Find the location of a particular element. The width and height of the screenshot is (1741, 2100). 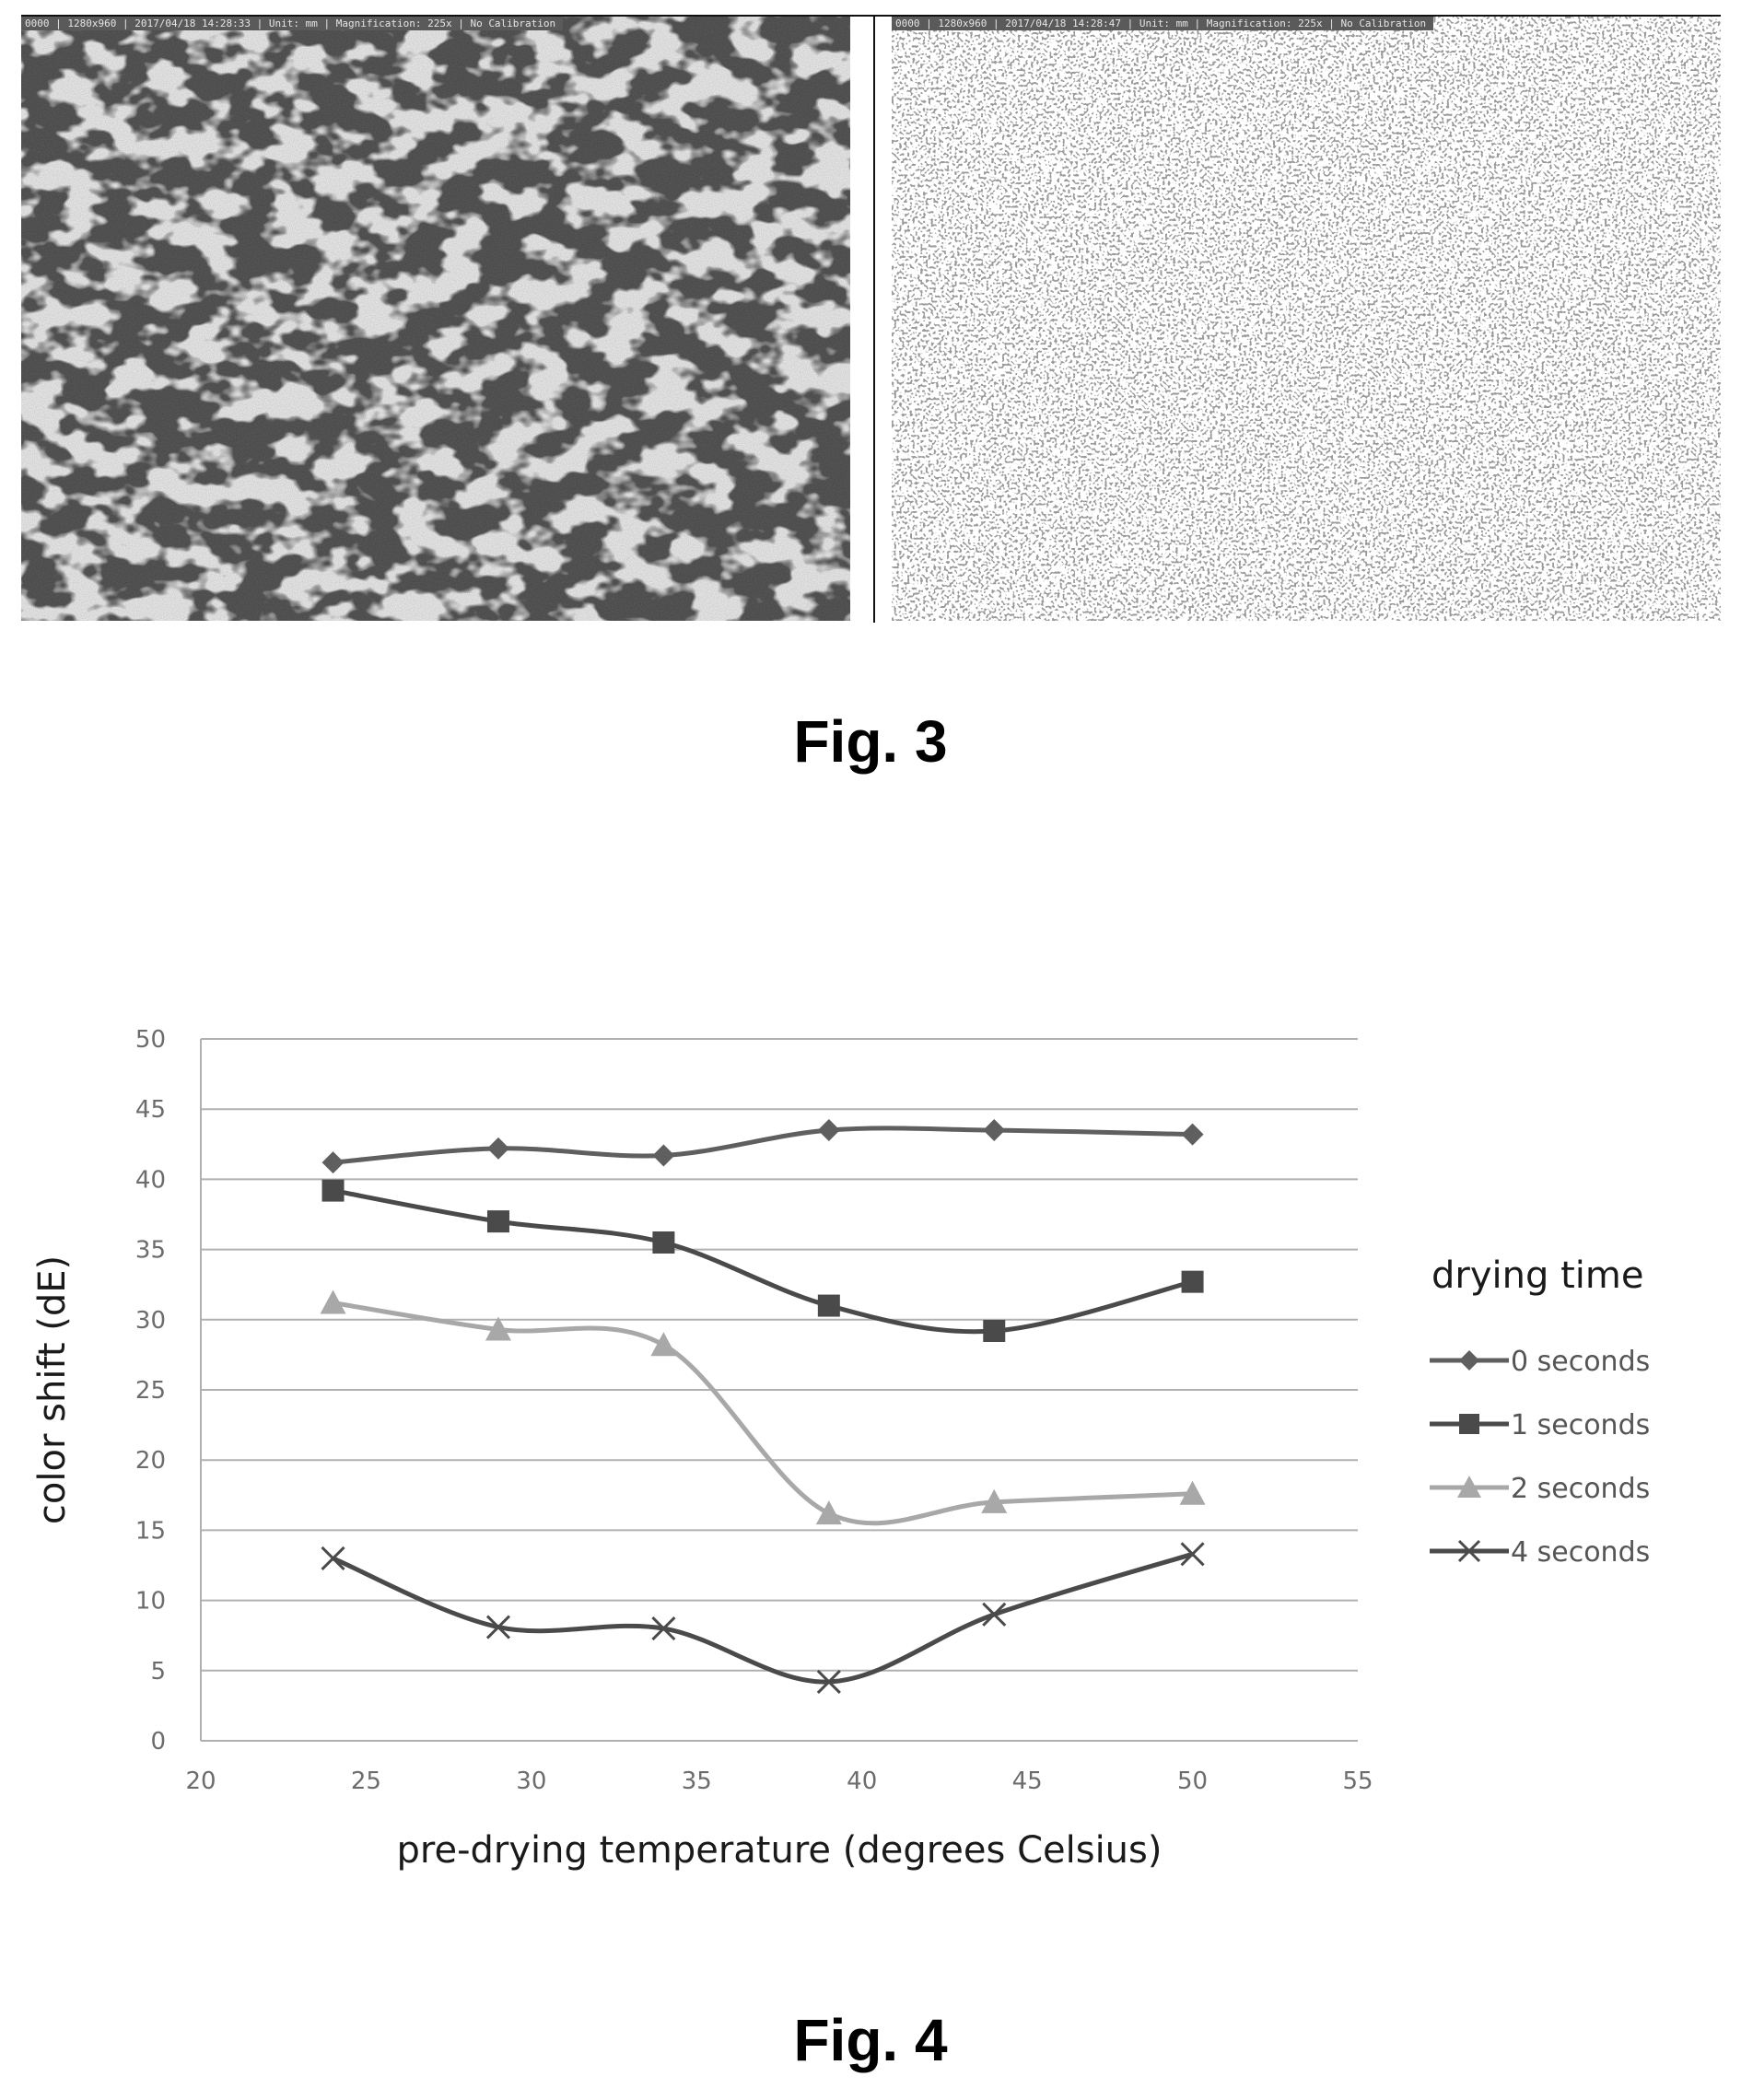

x-tick-label: 45 is located at coordinates (1027, 1781).